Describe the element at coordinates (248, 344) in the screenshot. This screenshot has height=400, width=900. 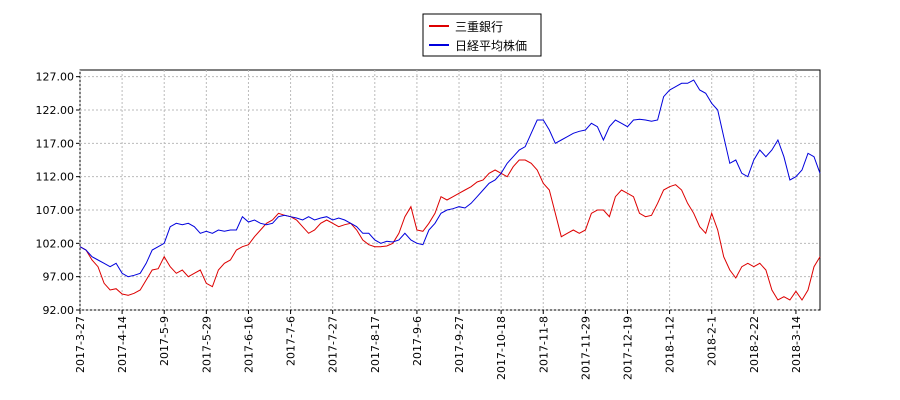
I see `x-tick-label: 2017-6-16` at that location.